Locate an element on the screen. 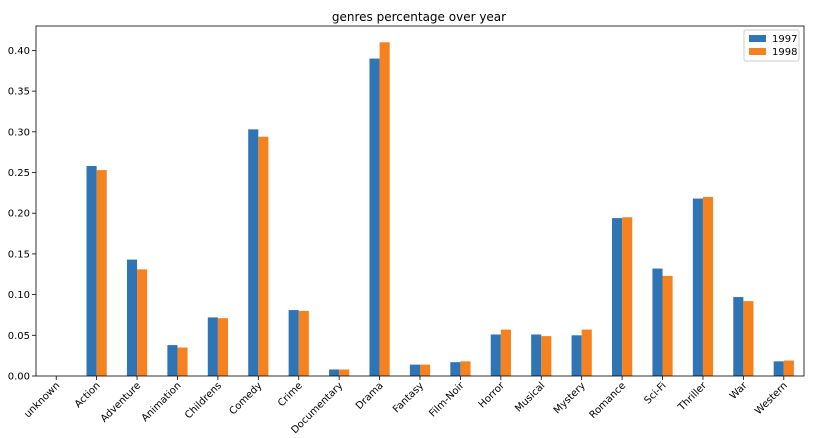 Image resolution: width=834 pixels, height=438 pixels. x-tick-label-Sci-Fi: Sci-Fi is located at coordinates (655, 393).